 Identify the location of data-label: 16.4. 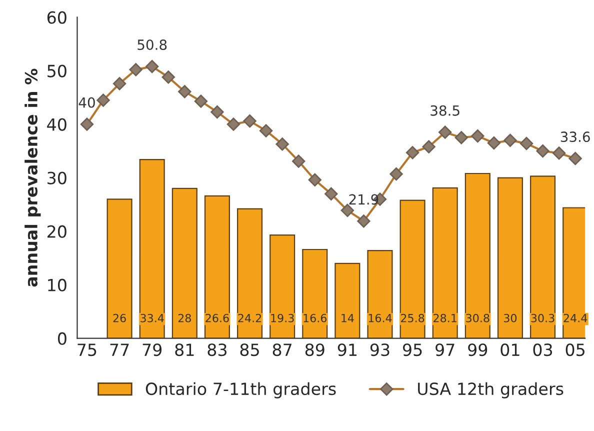
(380, 318).